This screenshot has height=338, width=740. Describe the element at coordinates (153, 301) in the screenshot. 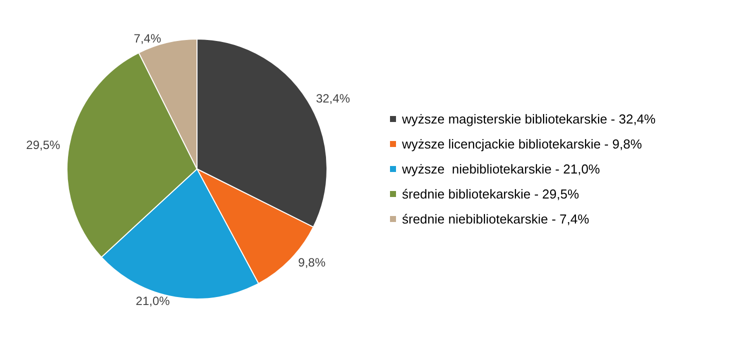

I see `data-label: 21,0%` at that location.